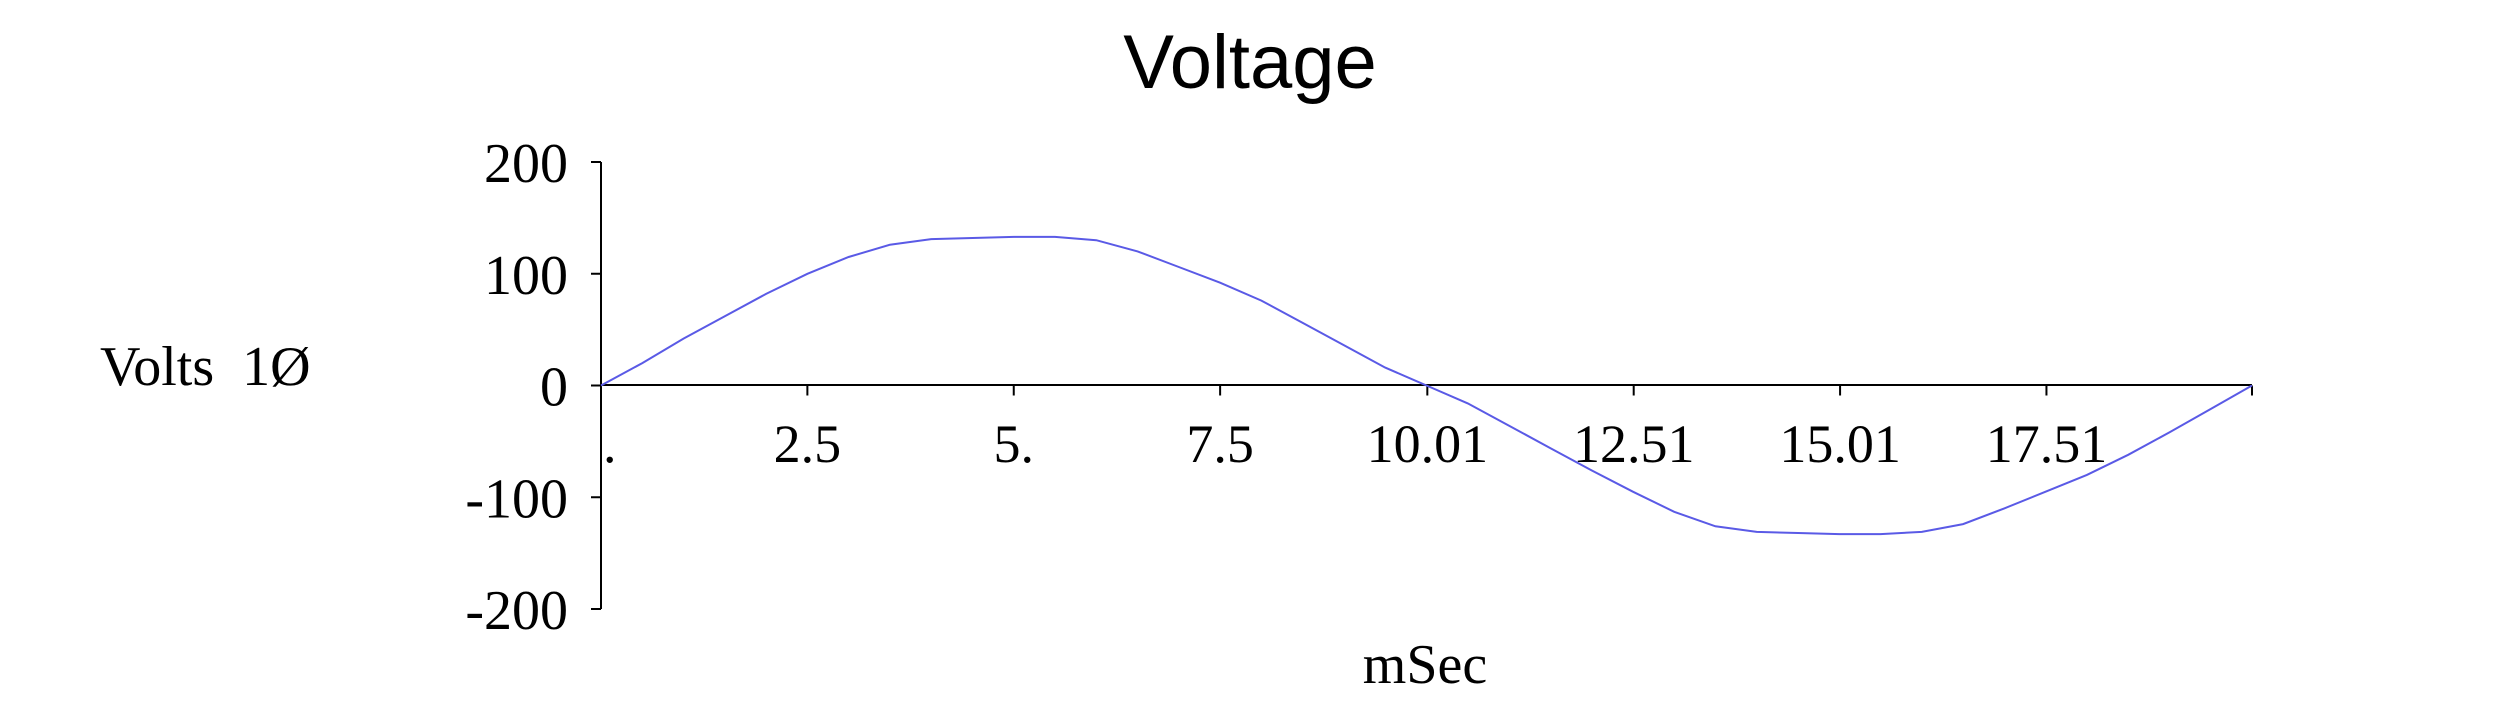 The height and width of the screenshot is (715, 2500). I want to click on chart-title: Voltage, so click(1250, 62).